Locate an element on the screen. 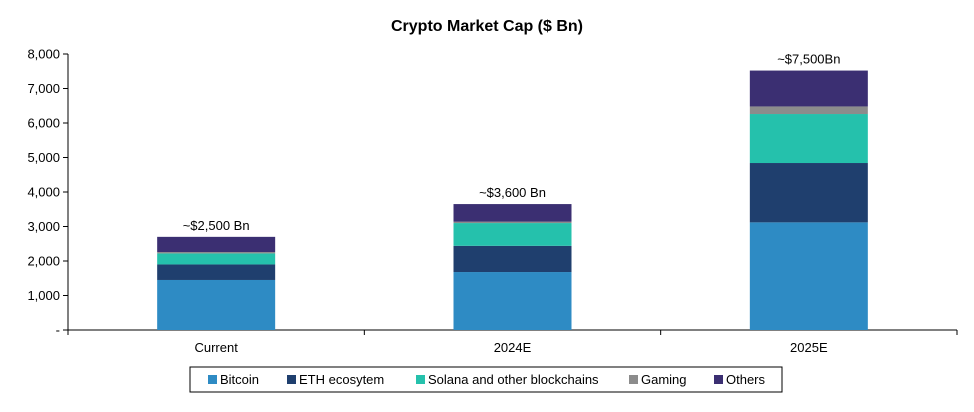  legend-item: Others is located at coordinates (740, 379).